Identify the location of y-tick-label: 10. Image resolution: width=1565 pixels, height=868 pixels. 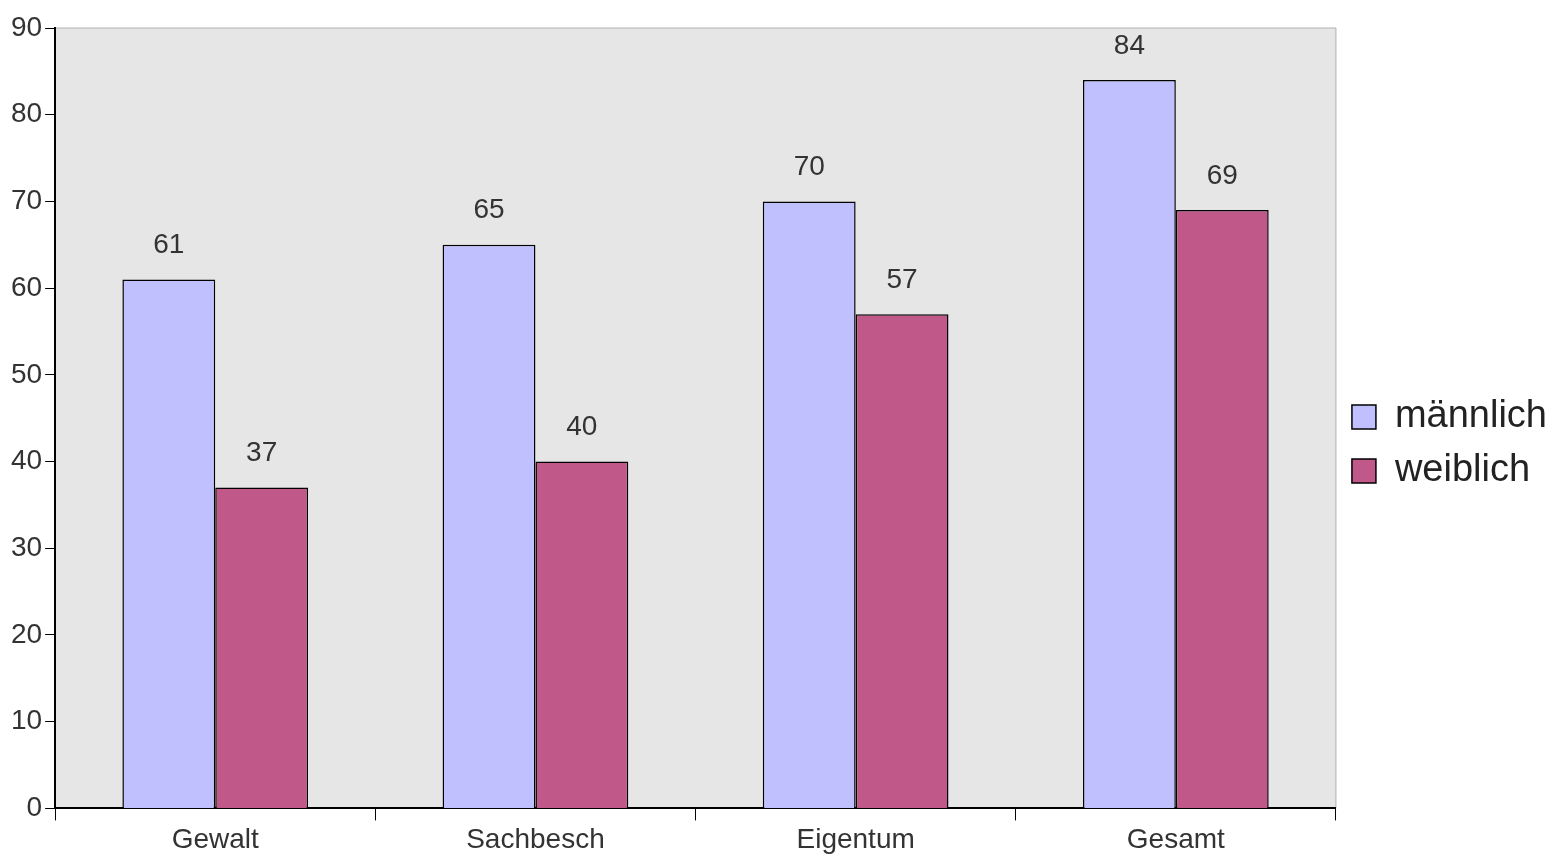
(26, 720).